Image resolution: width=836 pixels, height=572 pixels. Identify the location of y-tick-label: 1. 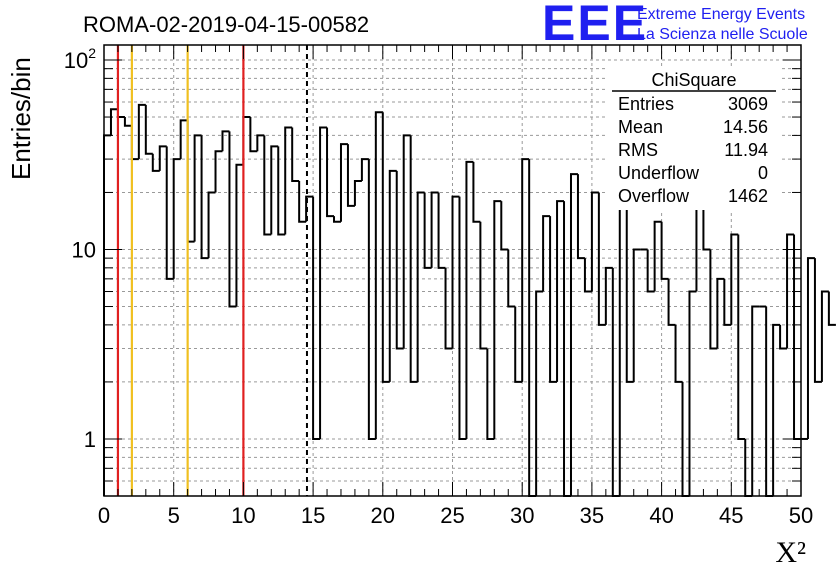
(90, 439).